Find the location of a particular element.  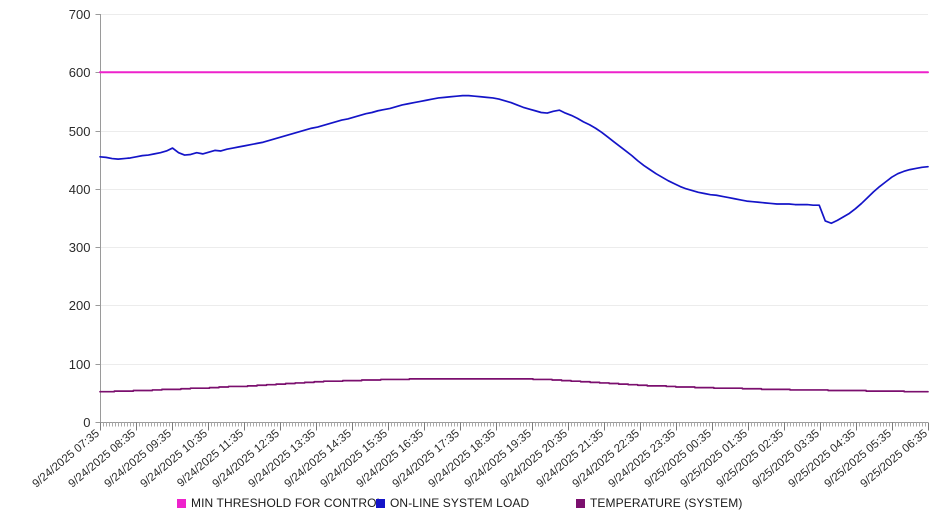

legend-label-2: ON-LINE SYSTEM LOAD is located at coordinates (459, 503).